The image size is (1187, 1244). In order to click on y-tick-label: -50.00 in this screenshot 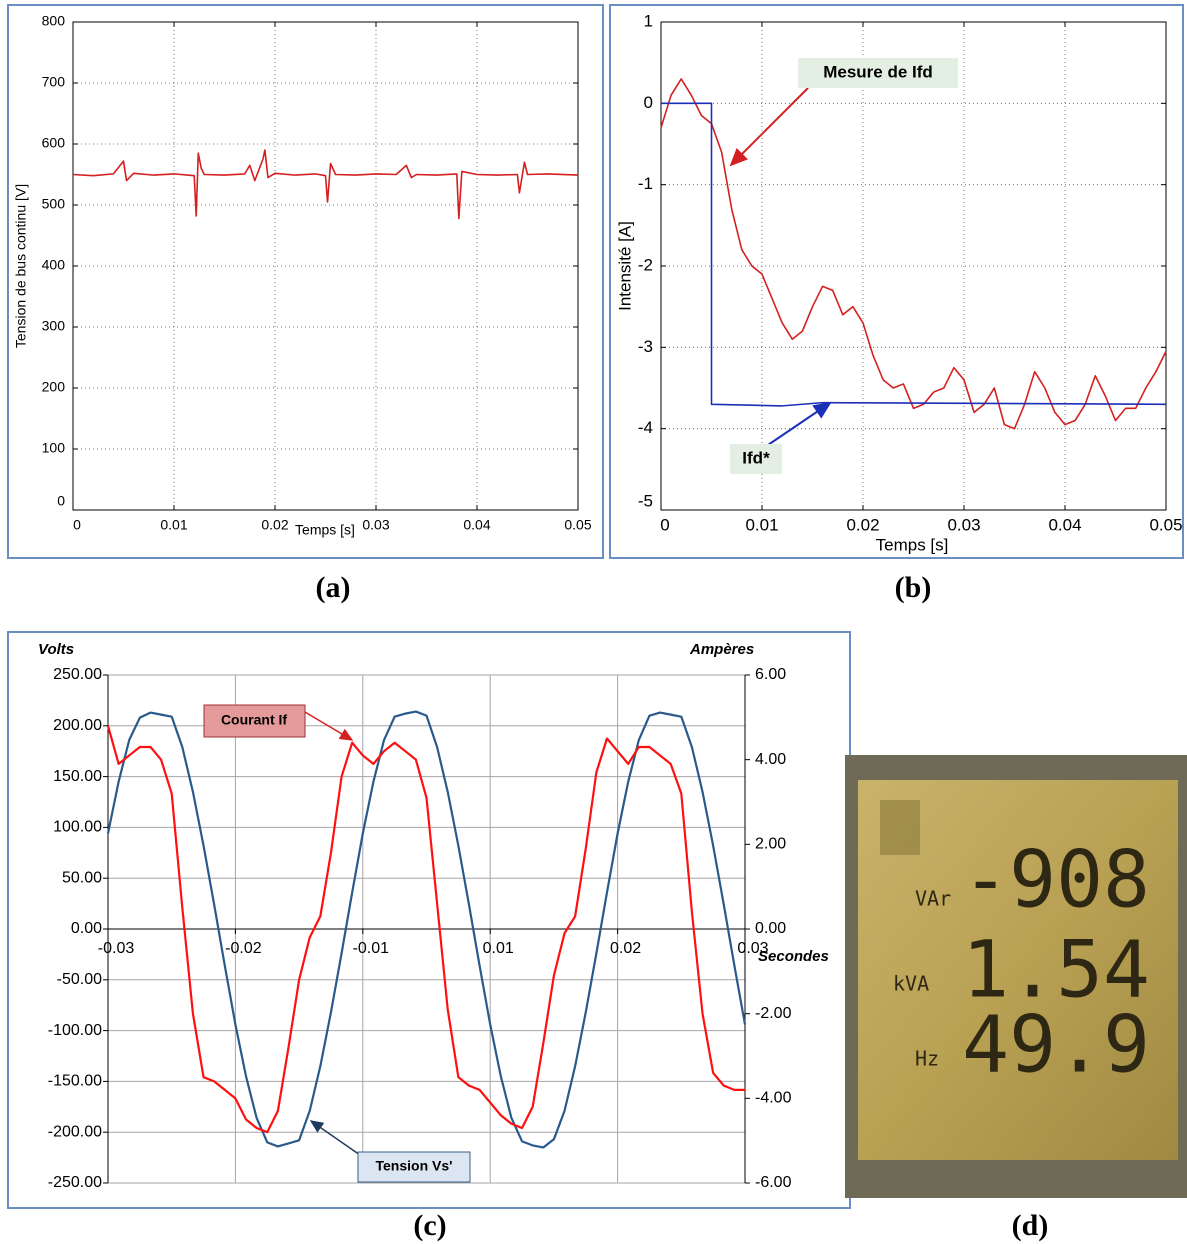, I will do `click(79, 979)`.